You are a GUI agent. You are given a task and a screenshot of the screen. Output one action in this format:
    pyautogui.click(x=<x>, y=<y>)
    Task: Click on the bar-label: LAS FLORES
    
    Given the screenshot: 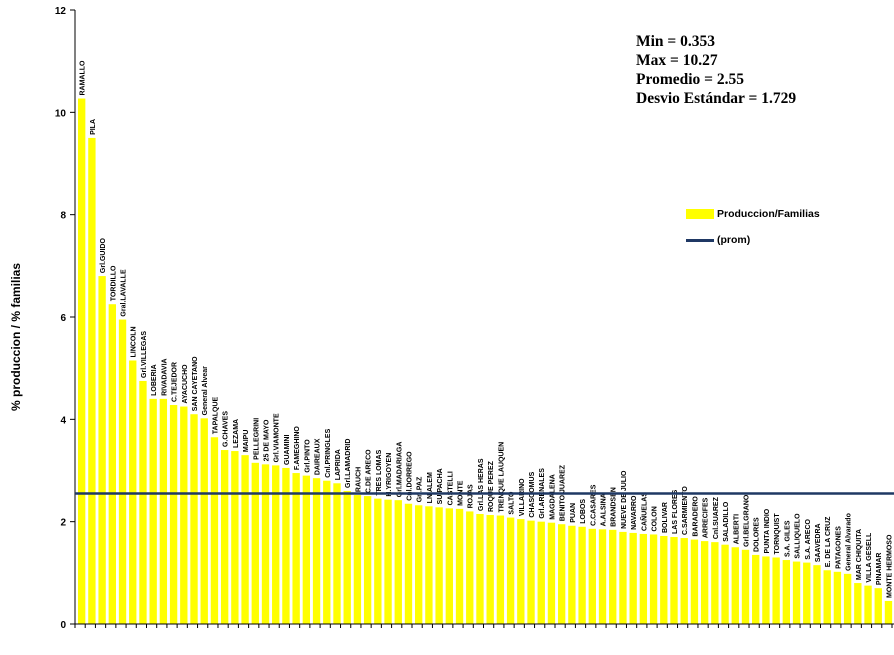 What is the action you would take?
    pyautogui.click(x=675, y=511)
    